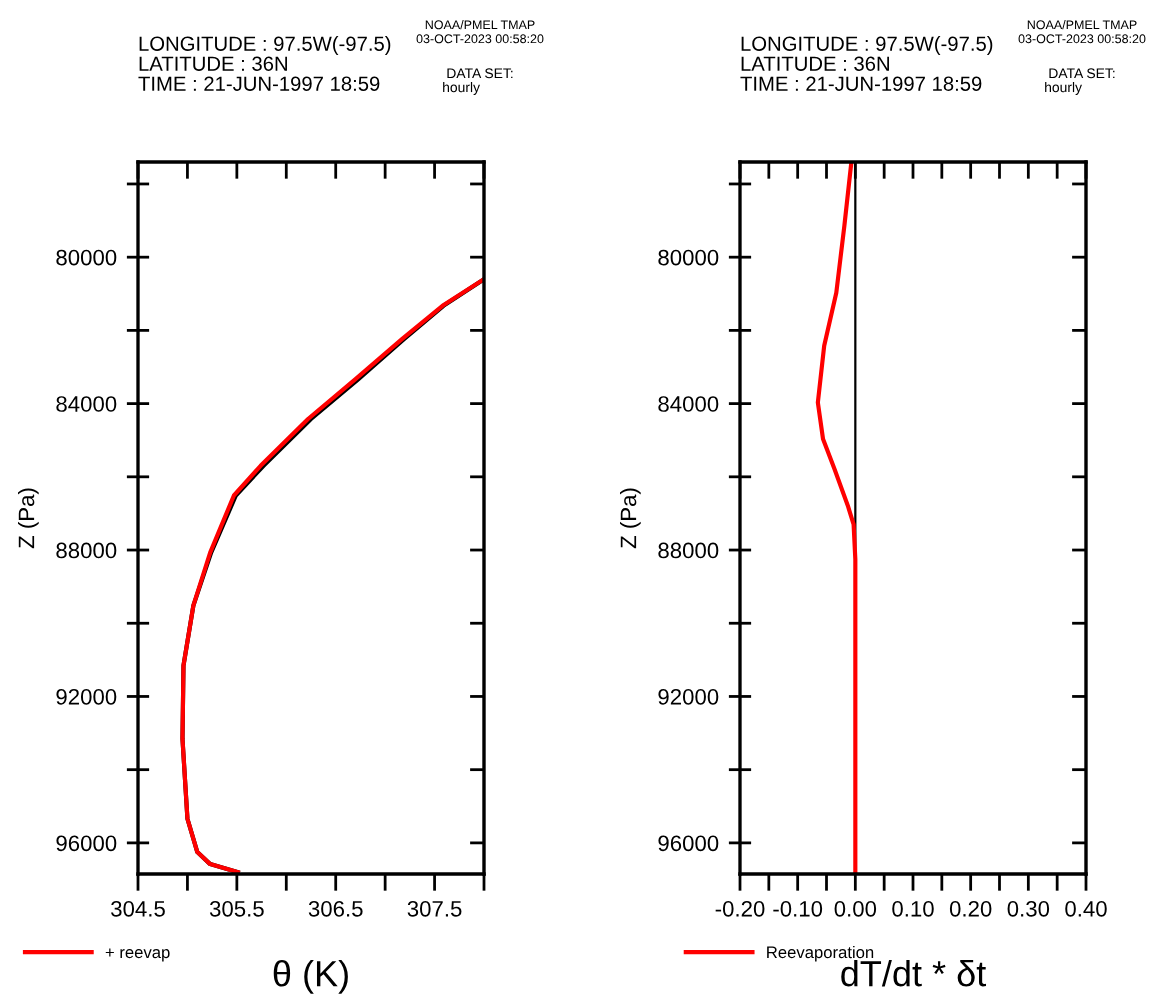  I want to click on legend-label: Reevaporation, so click(820, 953).